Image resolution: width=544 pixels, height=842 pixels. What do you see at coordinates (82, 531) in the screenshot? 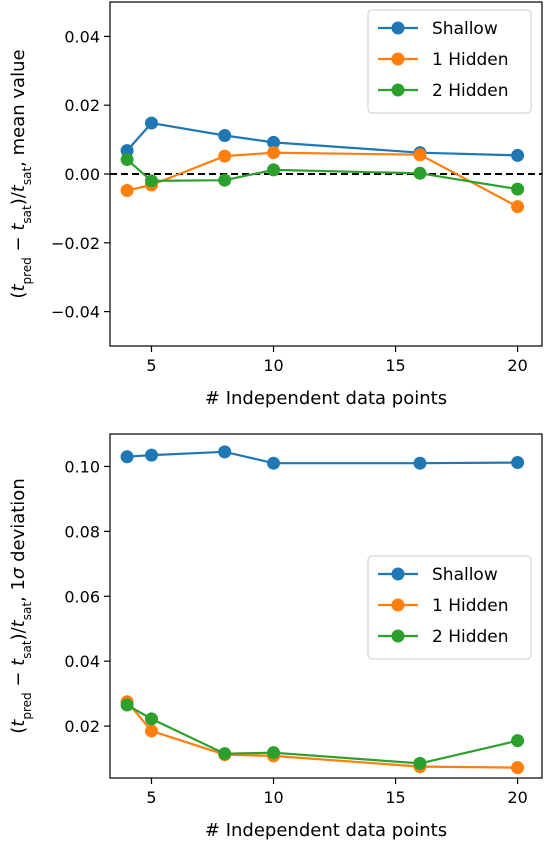
I see `y-tick-label: 0.08` at bounding box center [82, 531].